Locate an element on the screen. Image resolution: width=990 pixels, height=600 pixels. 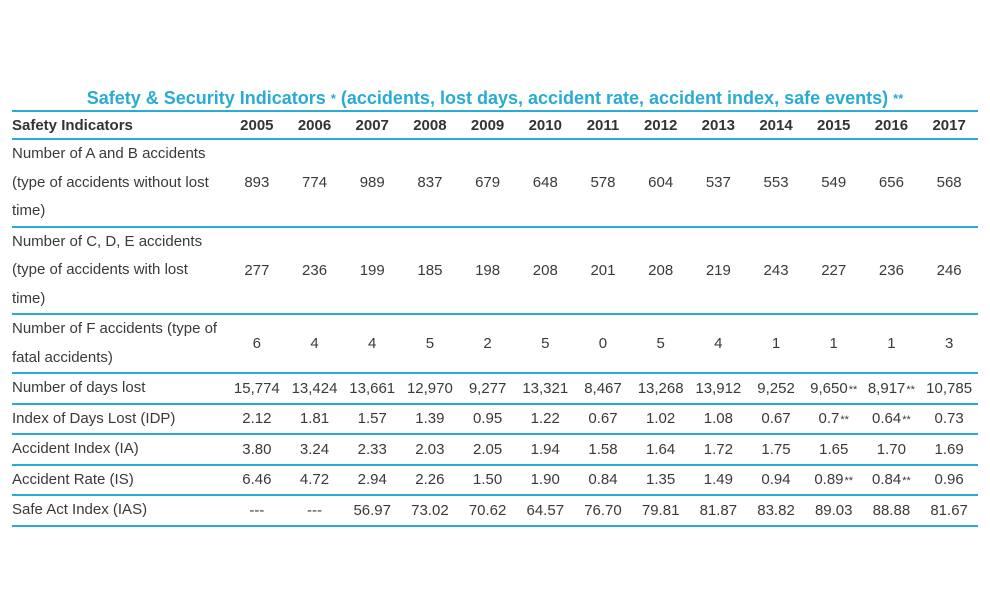
header-year: 2007 is located at coordinates (372, 125).